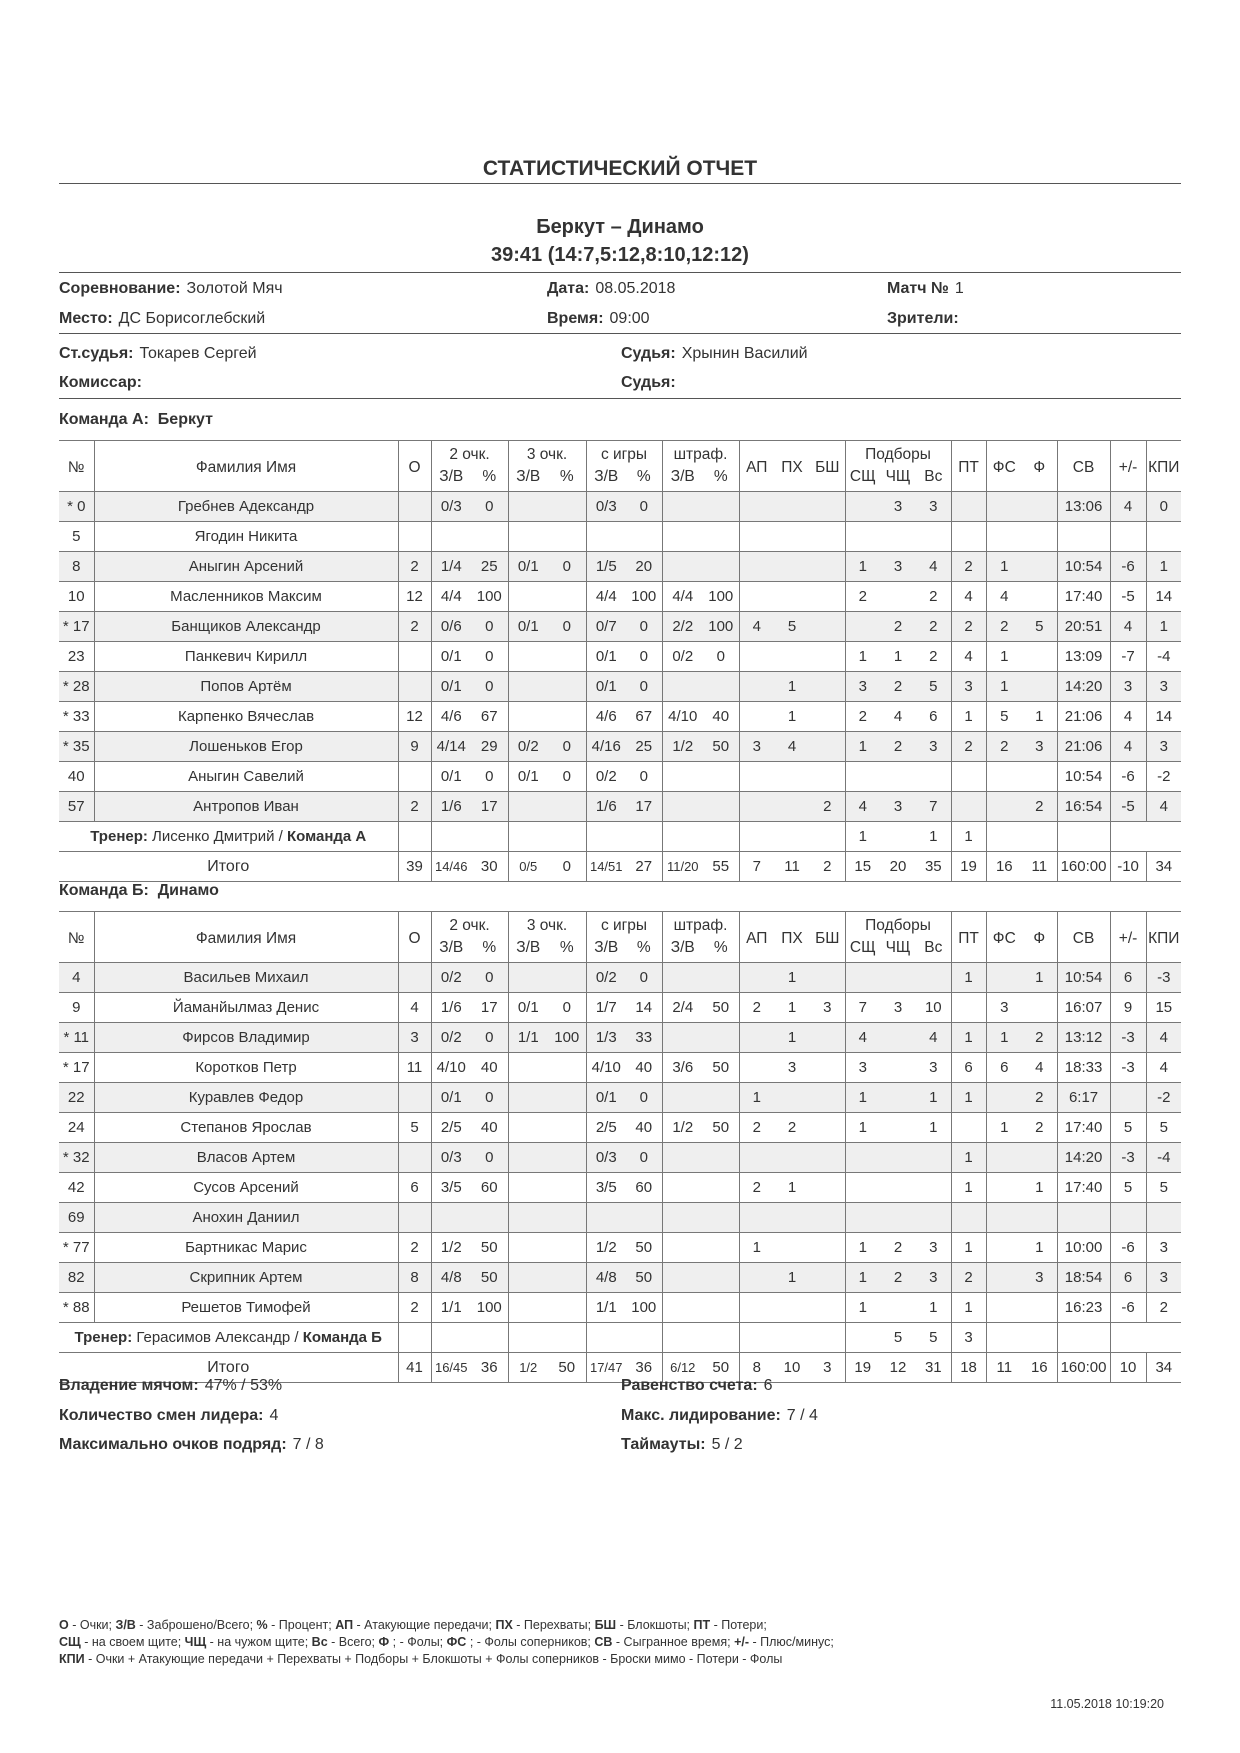  What do you see at coordinates (1004, 977) in the screenshot?
I see `stat-fs` at bounding box center [1004, 977].